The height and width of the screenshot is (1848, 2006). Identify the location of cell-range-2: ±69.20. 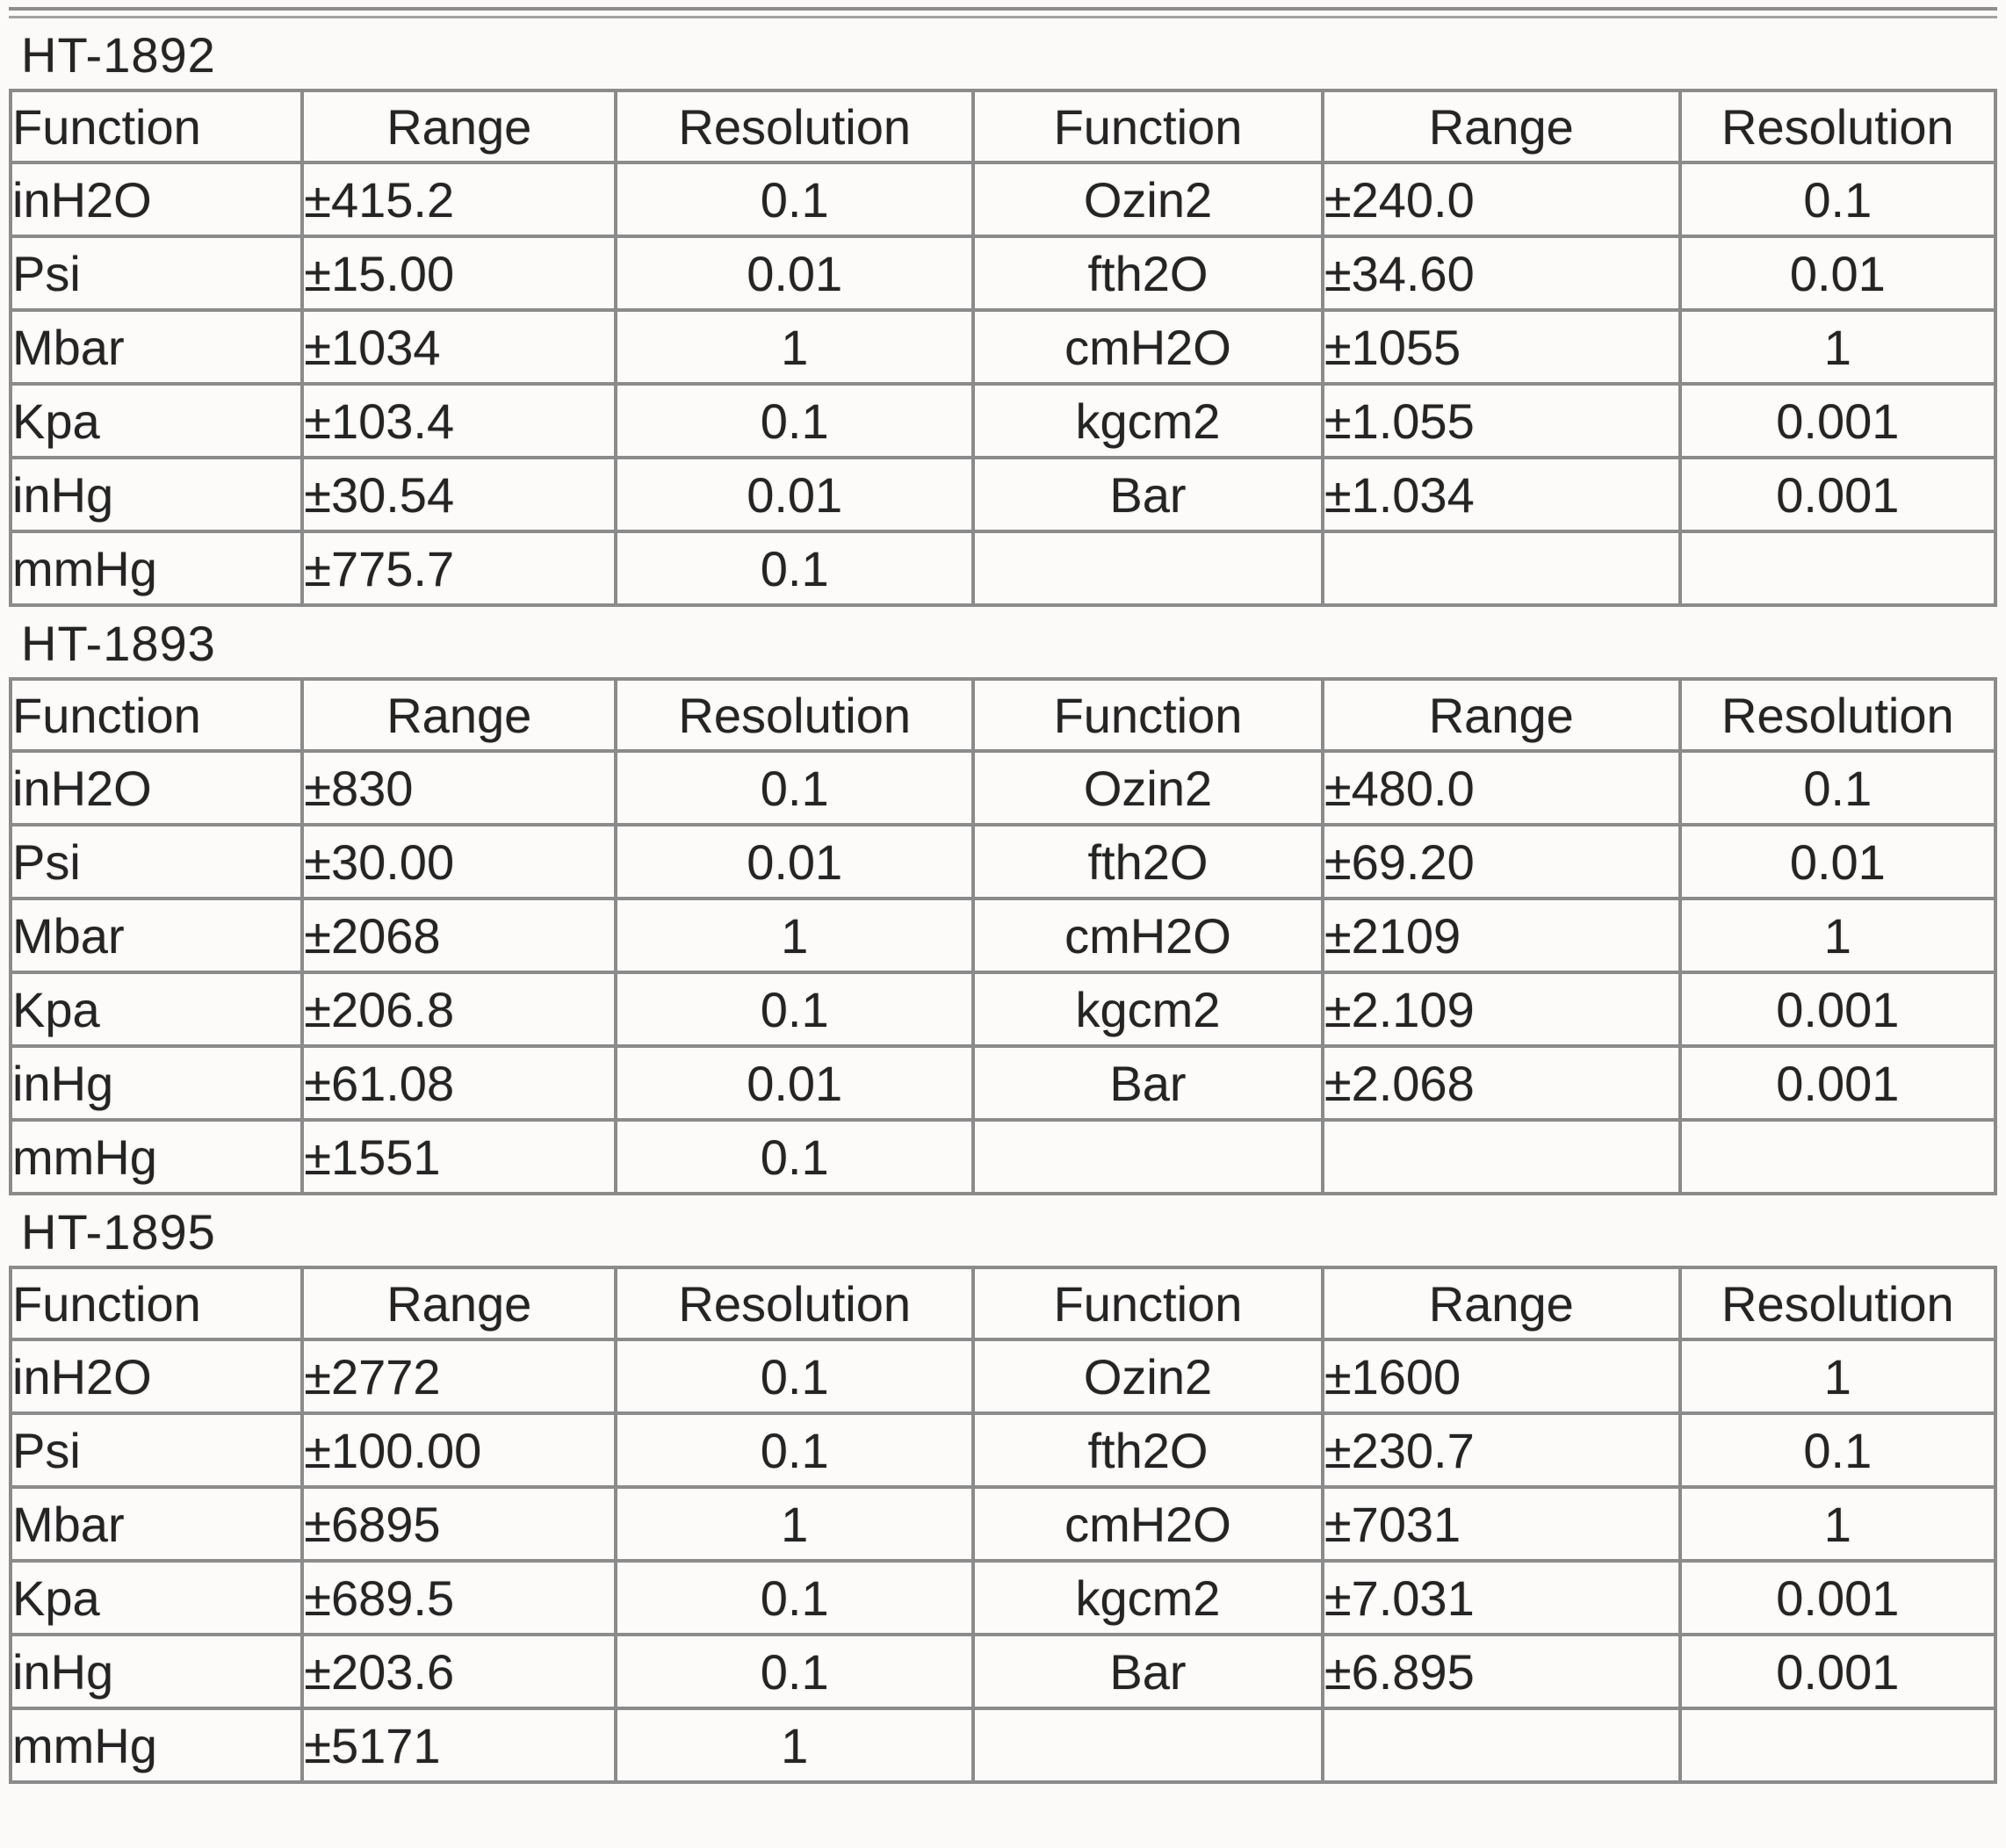
(1501, 861).